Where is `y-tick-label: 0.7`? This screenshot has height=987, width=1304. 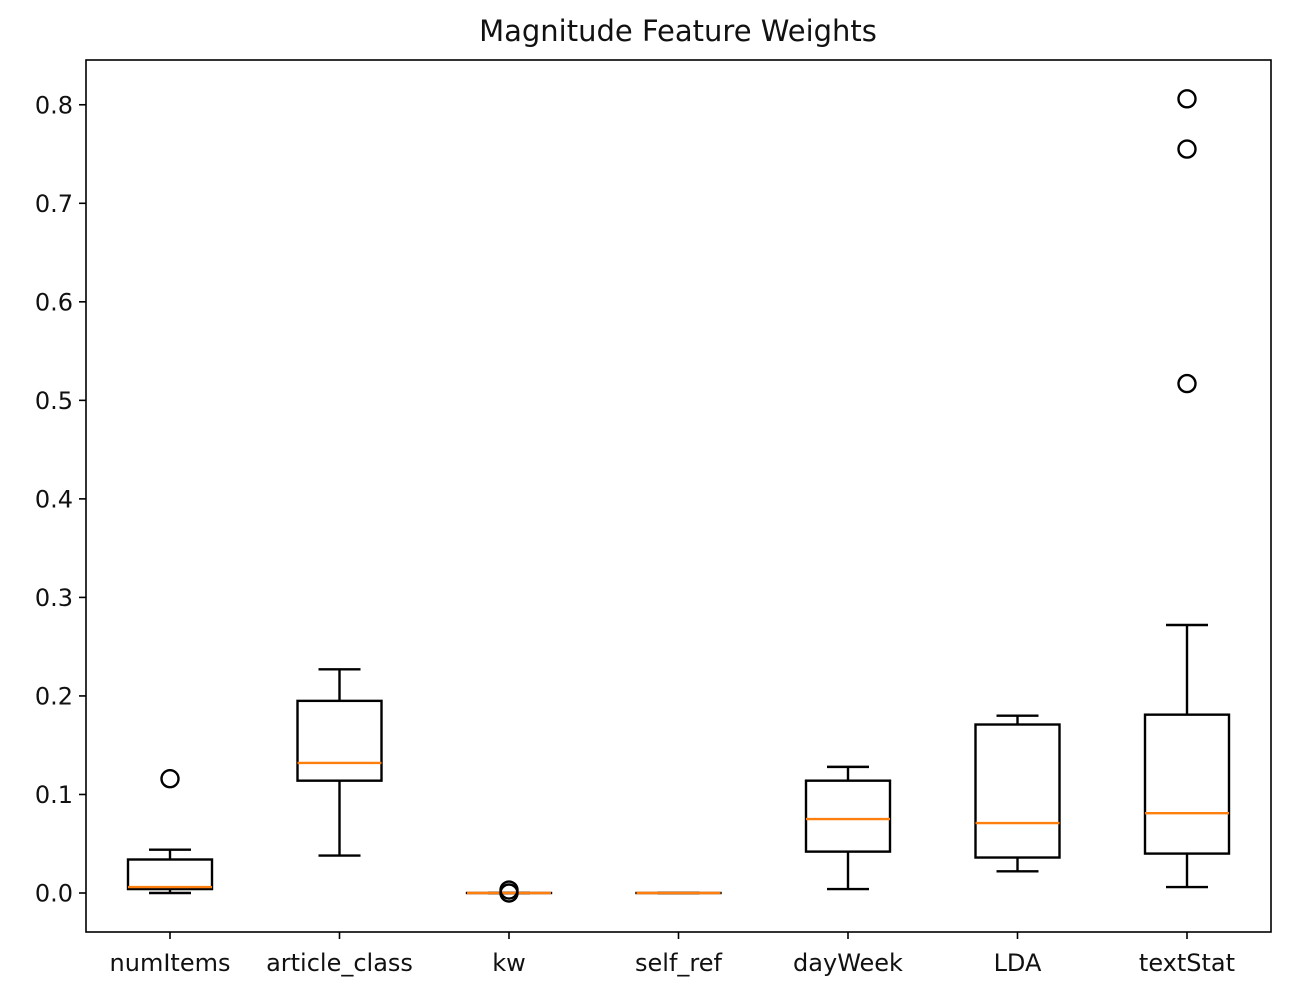 y-tick-label: 0.7 is located at coordinates (54, 204).